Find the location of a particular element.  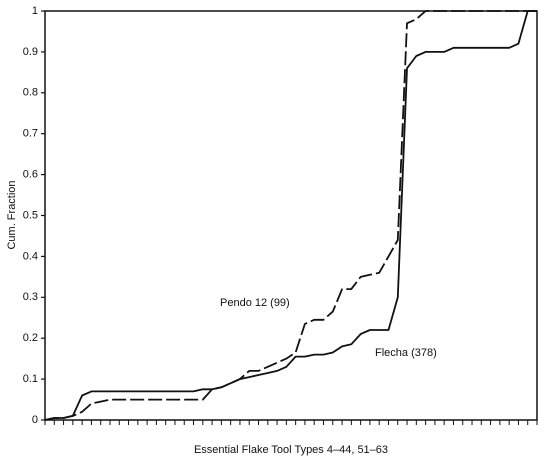

series-annotation: Flecha (378) is located at coordinates (406, 353).